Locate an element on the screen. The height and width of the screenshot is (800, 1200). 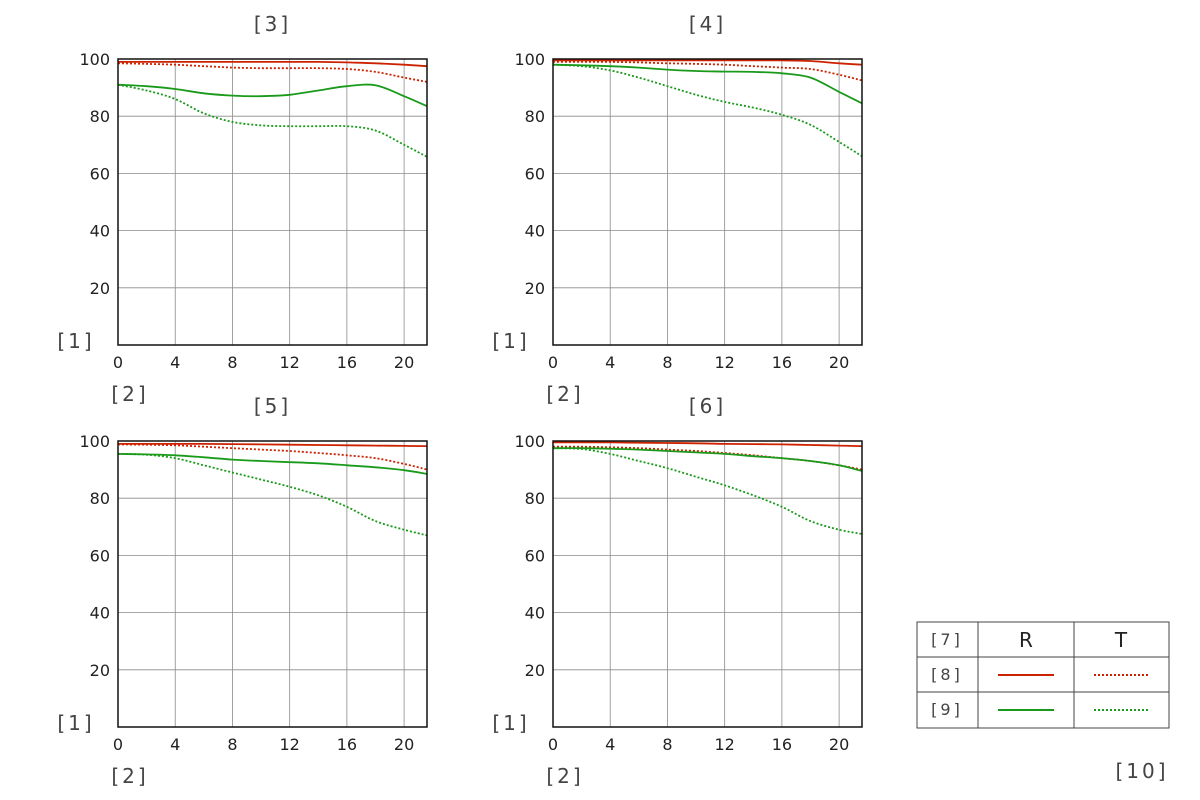
legend-header-label: [7] is located at coordinates (947, 639).